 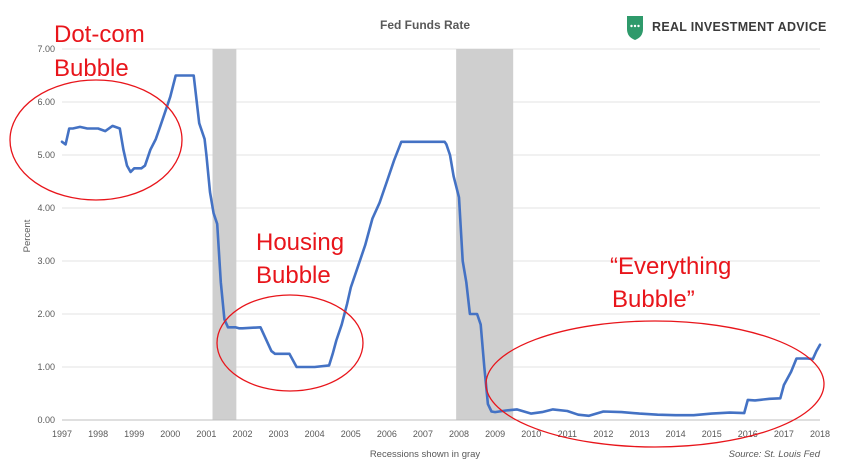 I want to click on x-tick-label: 2001, so click(x=206, y=434).